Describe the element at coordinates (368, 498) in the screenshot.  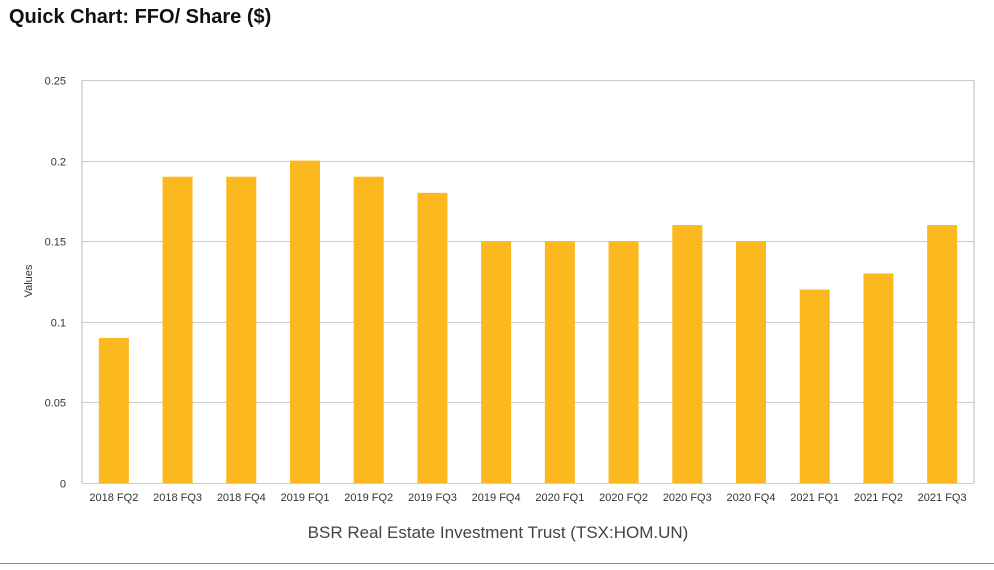
I see `x-tick-label: 2019 FQ2` at that location.